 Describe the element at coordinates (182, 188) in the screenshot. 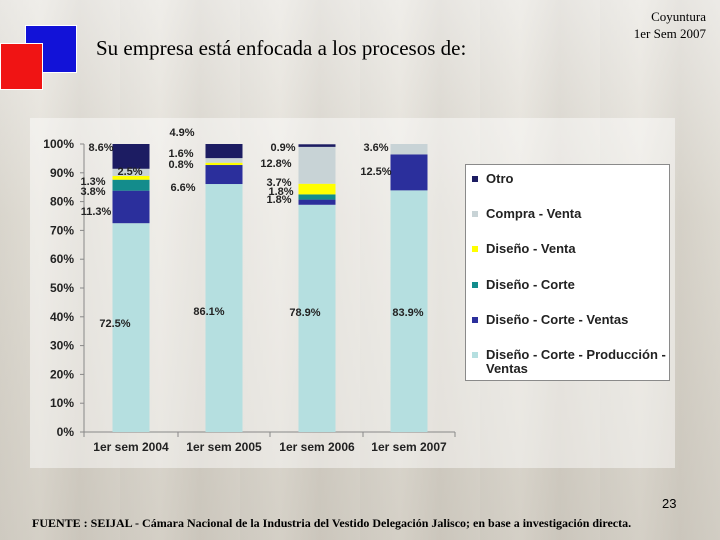

I see `data-label: 6.6%` at that location.